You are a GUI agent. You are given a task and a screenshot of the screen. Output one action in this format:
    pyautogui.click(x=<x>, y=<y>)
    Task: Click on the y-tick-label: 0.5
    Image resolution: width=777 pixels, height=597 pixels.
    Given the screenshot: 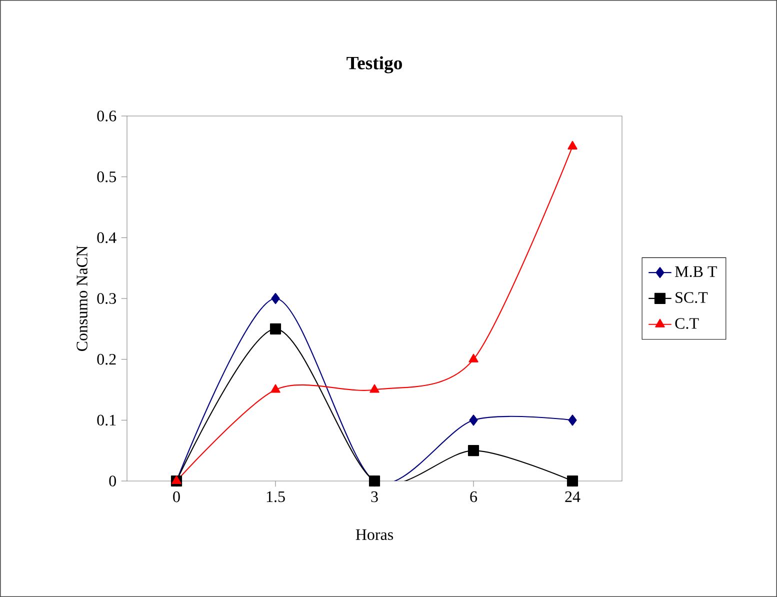 What is the action you would take?
    pyautogui.click(x=106, y=176)
    